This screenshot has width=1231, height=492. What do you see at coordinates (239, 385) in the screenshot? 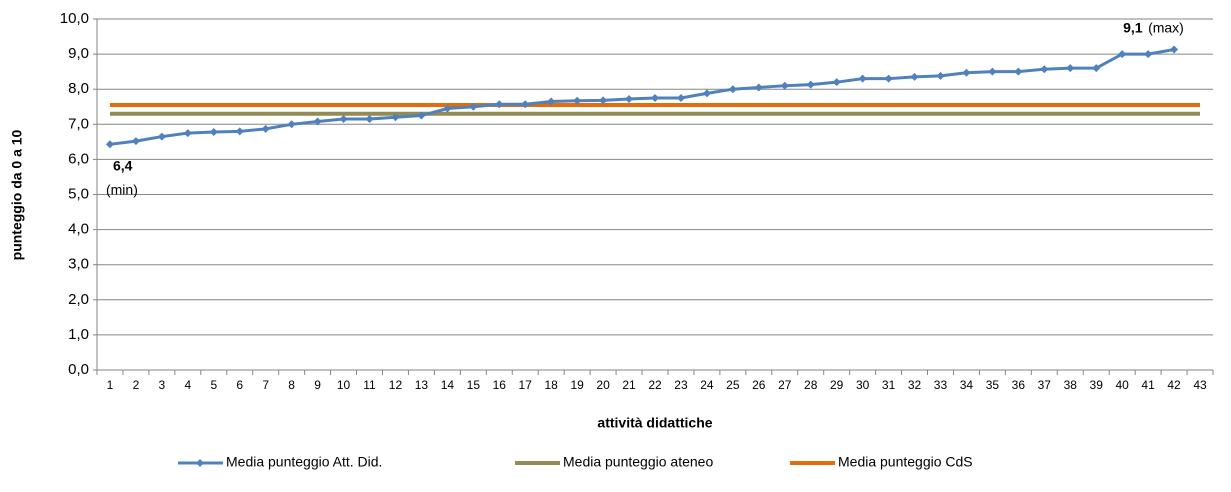
I see `x-tick-label: 6` at bounding box center [239, 385].